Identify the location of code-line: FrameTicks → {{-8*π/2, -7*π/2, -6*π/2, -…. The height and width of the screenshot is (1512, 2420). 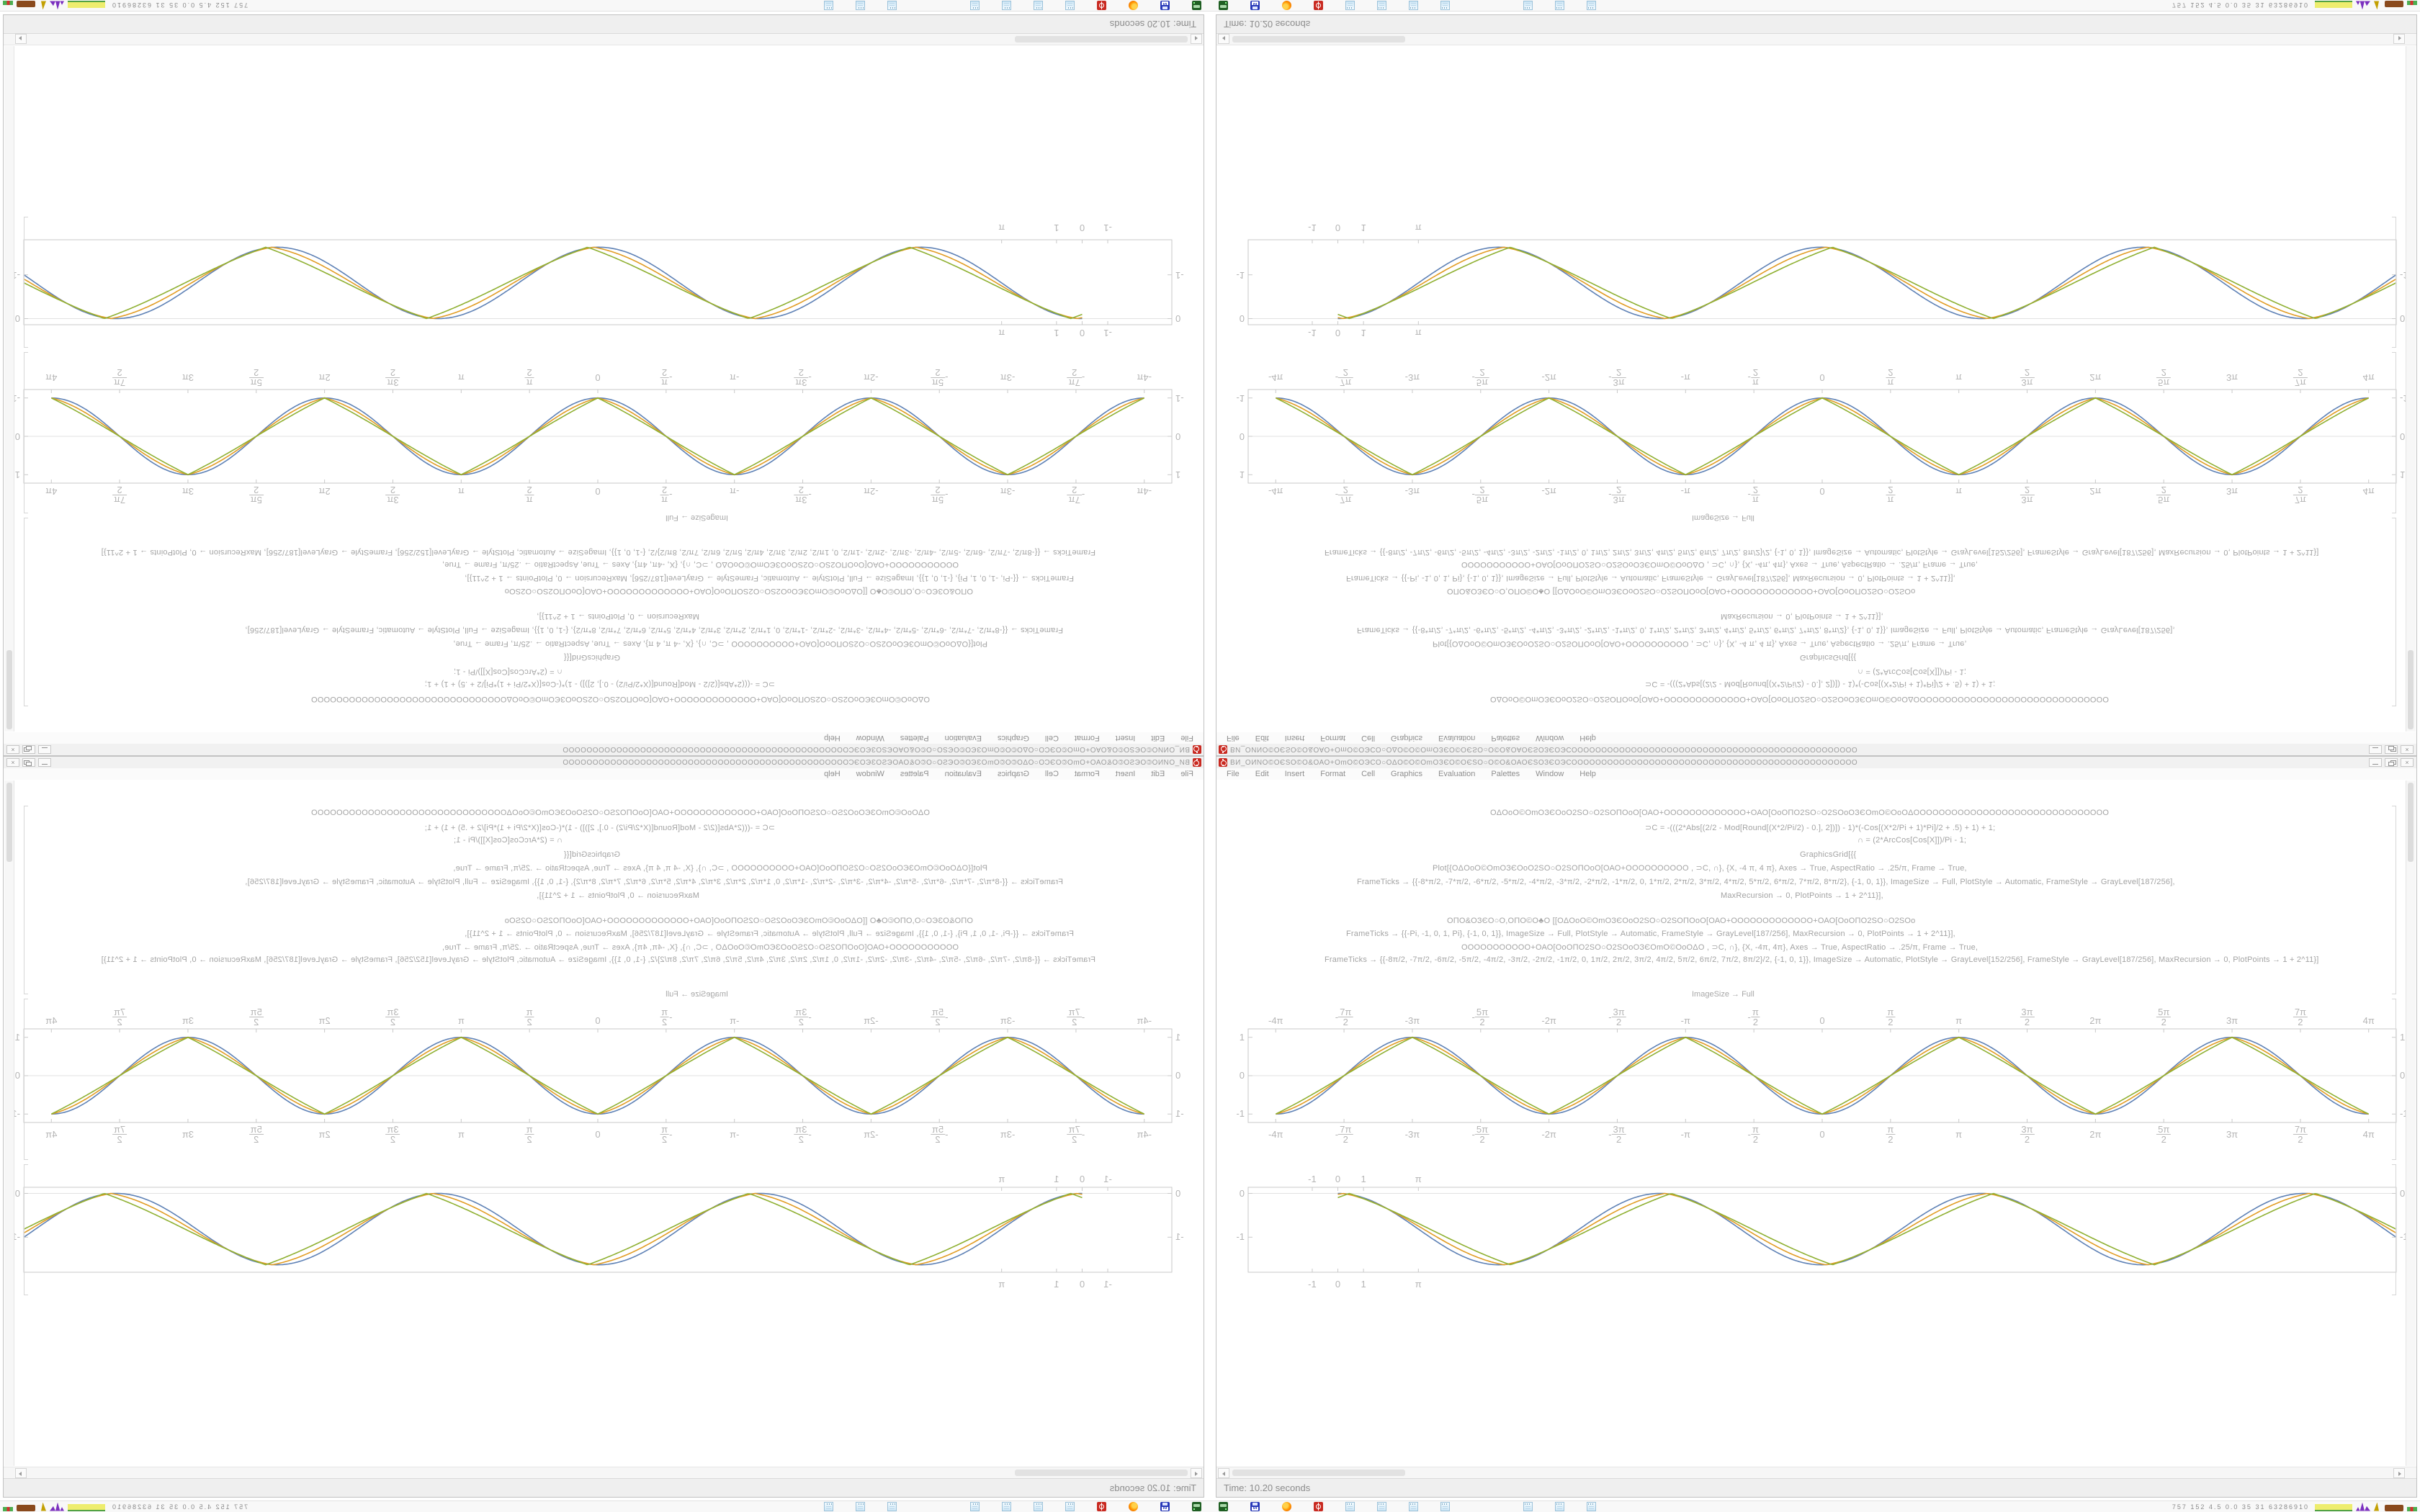
(1766, 882).